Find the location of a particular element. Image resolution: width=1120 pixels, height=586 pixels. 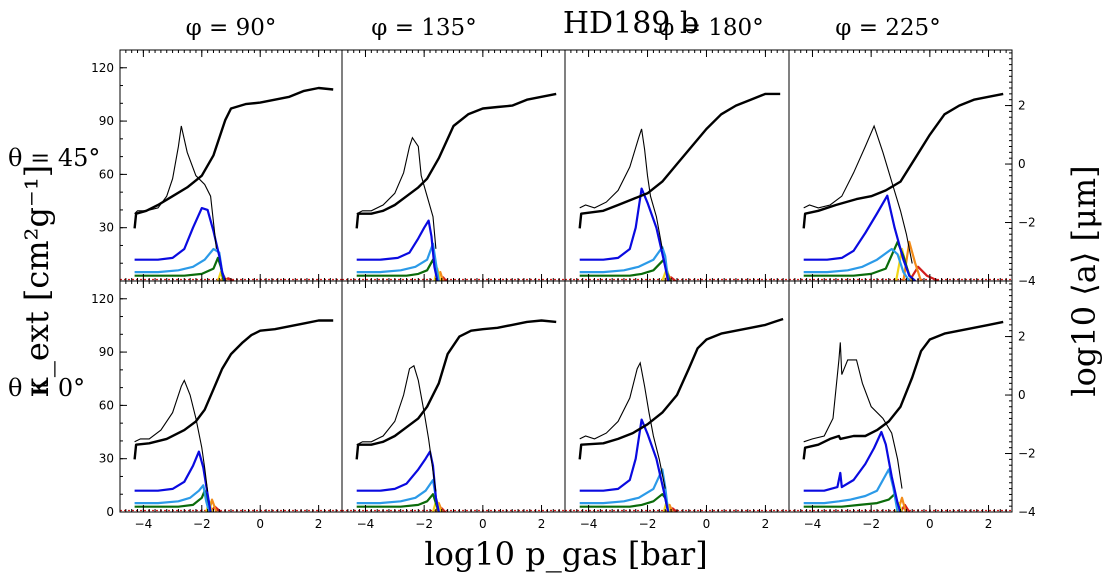

column-title-phi-135: φ = 135° is located at coordinates (423, 28).